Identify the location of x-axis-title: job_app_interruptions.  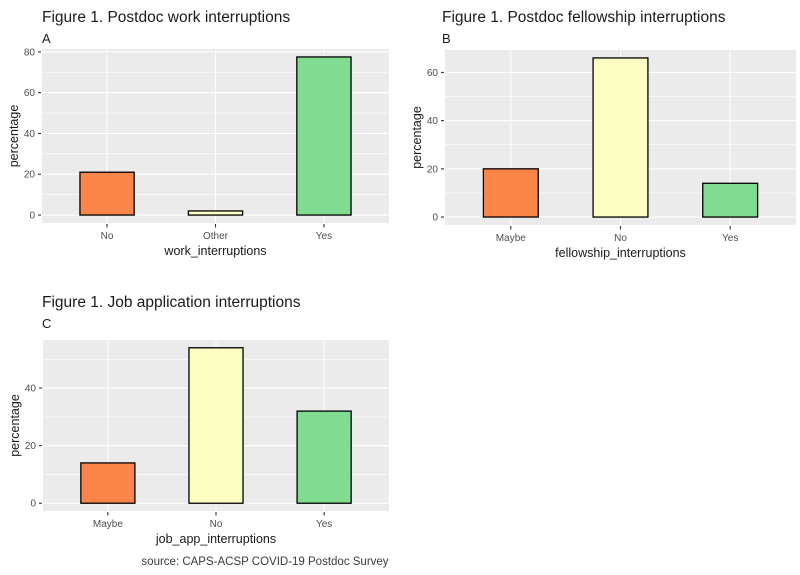
(215, 539).